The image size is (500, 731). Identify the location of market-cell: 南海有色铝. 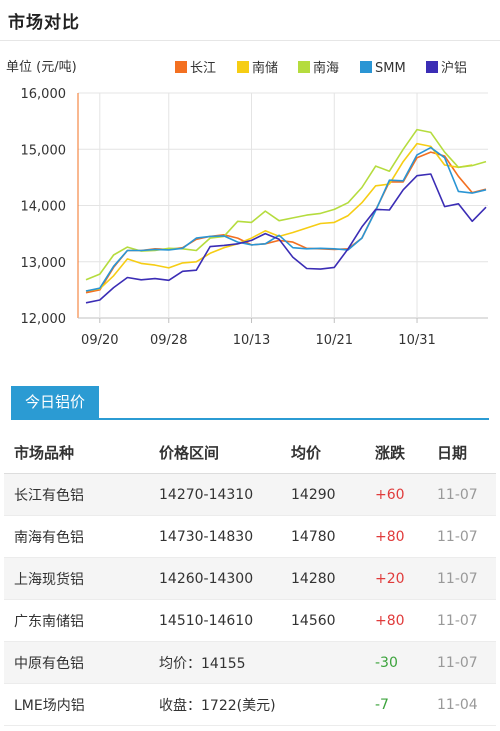
(81, 536).